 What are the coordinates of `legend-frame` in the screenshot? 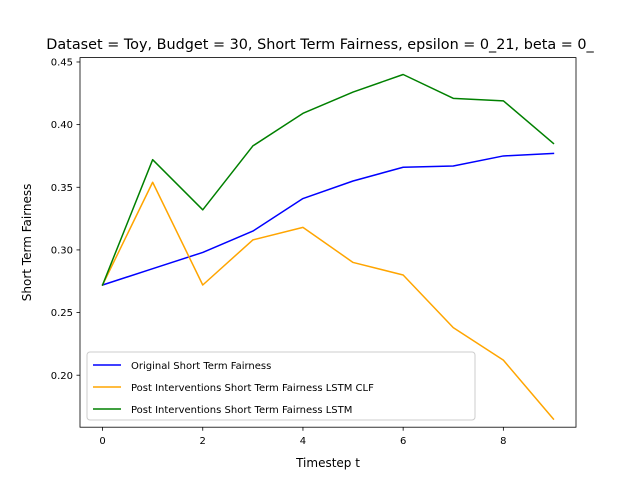 It's located at (281, 386).